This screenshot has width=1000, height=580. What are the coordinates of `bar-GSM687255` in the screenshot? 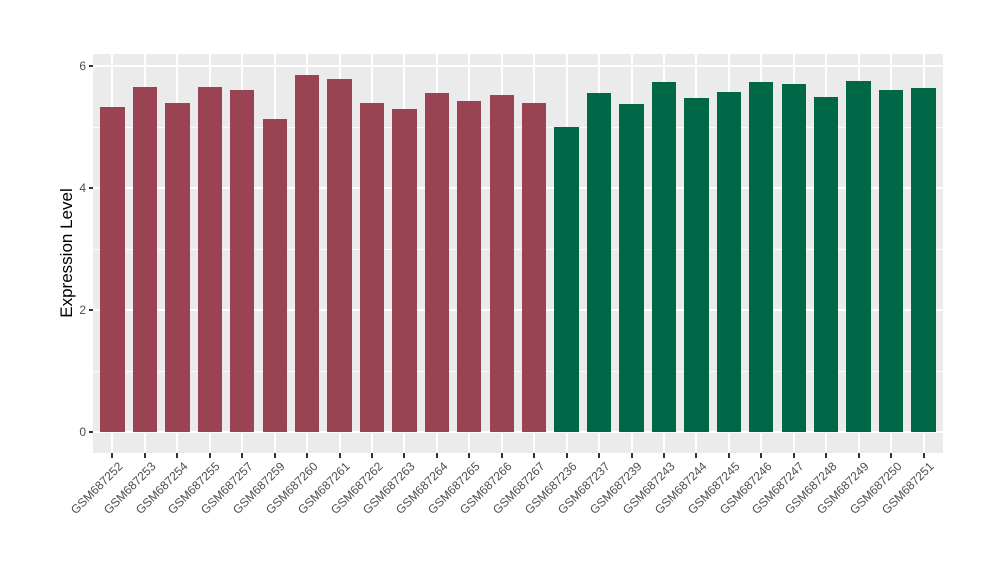 It's located at (209, 259).